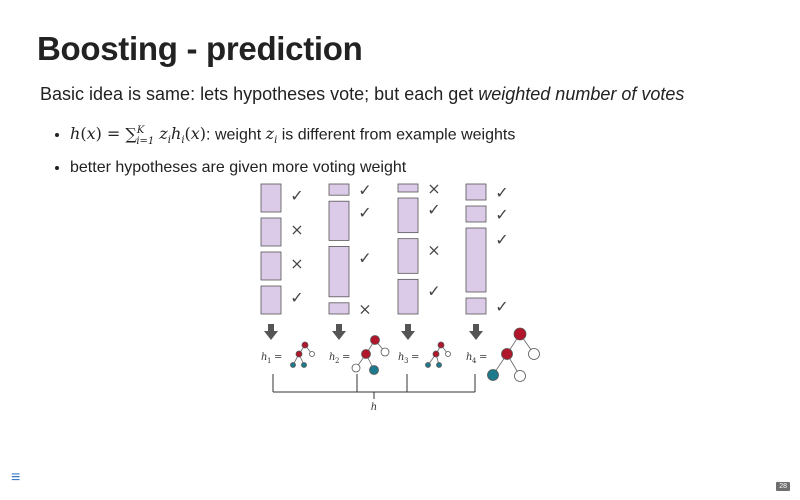  What do you see at coordinates (200, 48) in the screenshot?
I see `slide-title: Boosting - prediction` at bounding box center [200, 48].